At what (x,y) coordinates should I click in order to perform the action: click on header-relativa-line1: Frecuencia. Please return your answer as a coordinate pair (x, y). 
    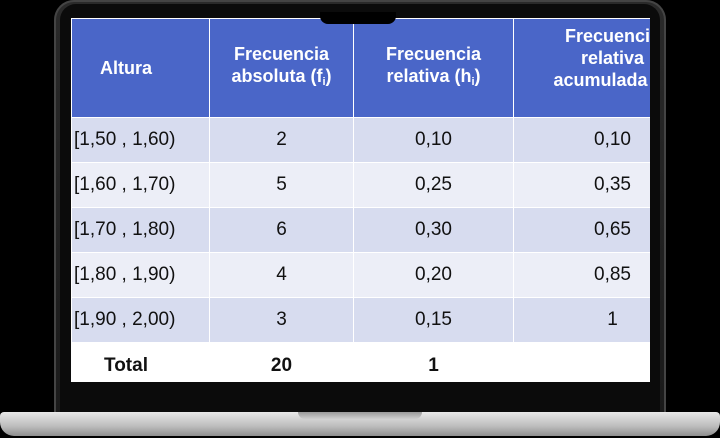
    Looking at the image, I should click on (433, 54).